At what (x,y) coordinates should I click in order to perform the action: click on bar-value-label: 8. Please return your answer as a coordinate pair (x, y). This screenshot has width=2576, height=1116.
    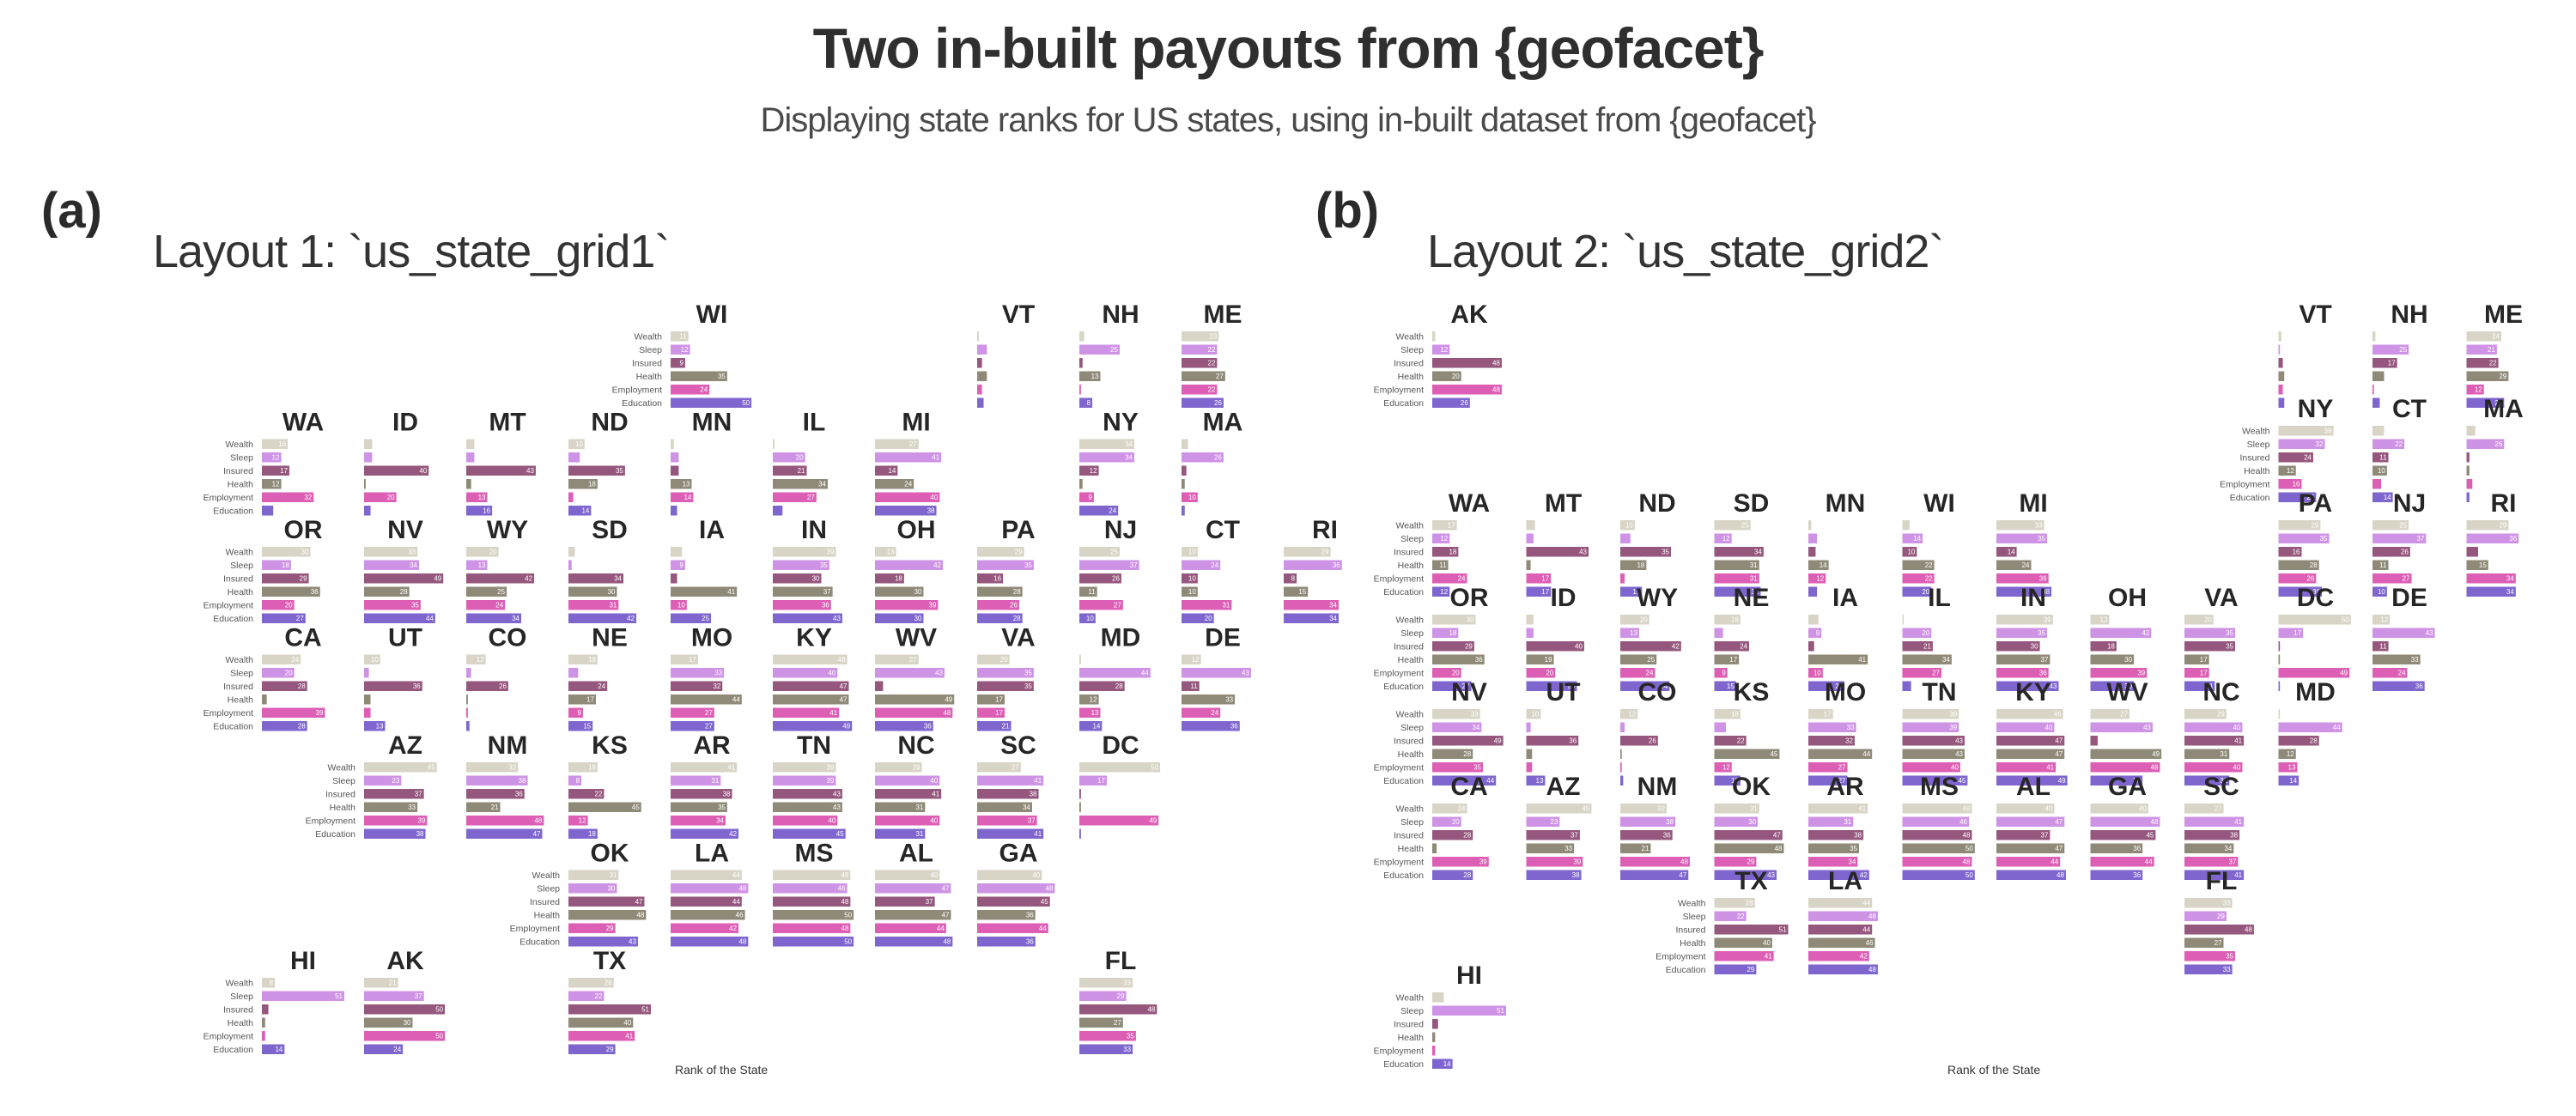
    Looking at the image, I should click on (1294, 579).